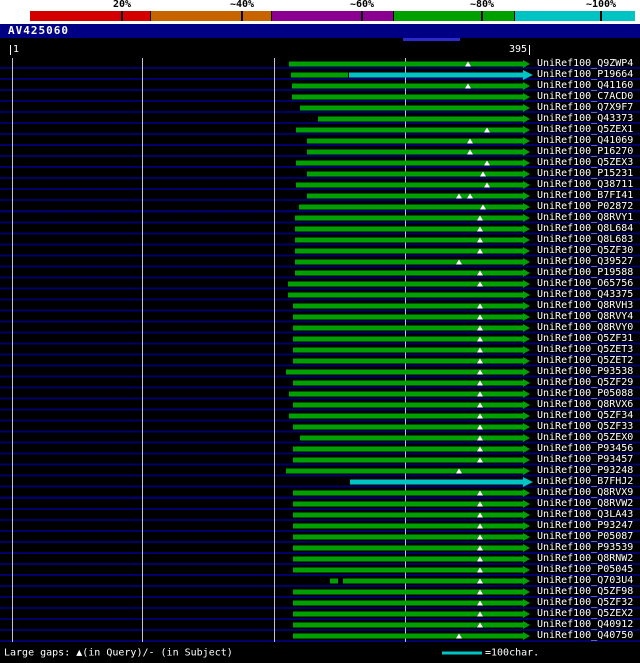 Image resolution: width=640 pixels, height=663 pixels. Describe the element at coordinates (585, 427) in the screenshot. I see `hit-label: UniRef100_Q5ZF33` at that location.